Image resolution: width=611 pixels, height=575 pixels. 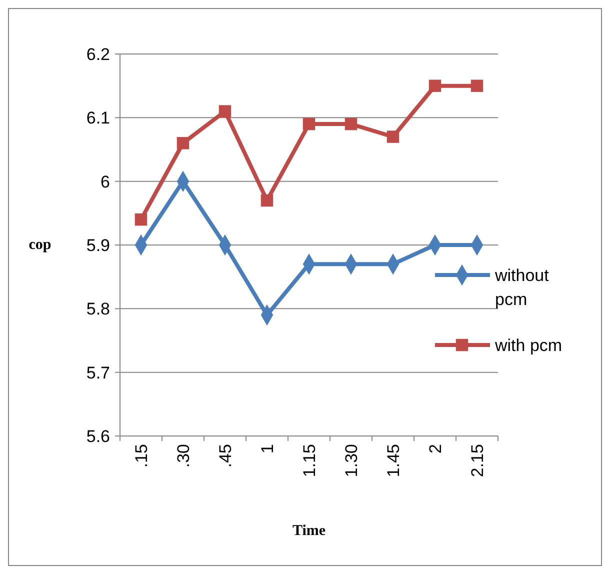 I want to click on x-tick-label: 2, so click(x=435, y=449).